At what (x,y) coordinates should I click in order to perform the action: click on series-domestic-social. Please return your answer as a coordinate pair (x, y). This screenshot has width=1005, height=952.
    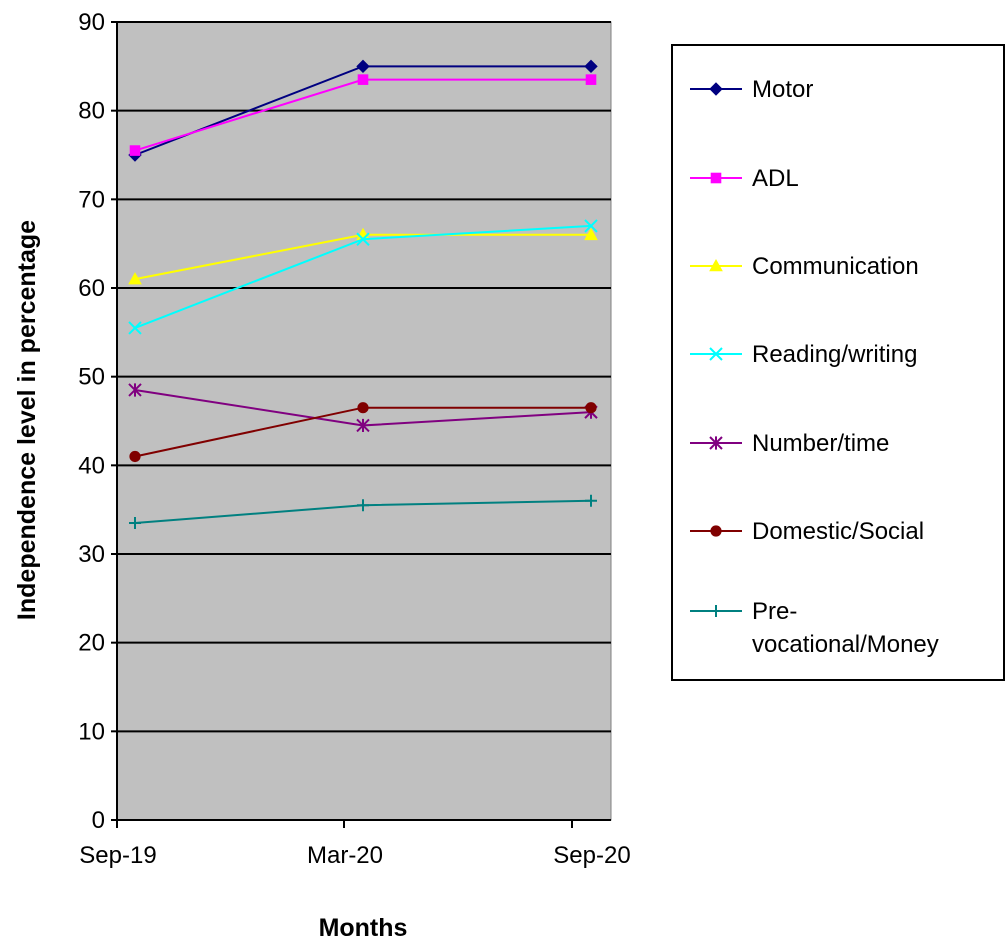
    Looking at the image, I should click on (363, 432).